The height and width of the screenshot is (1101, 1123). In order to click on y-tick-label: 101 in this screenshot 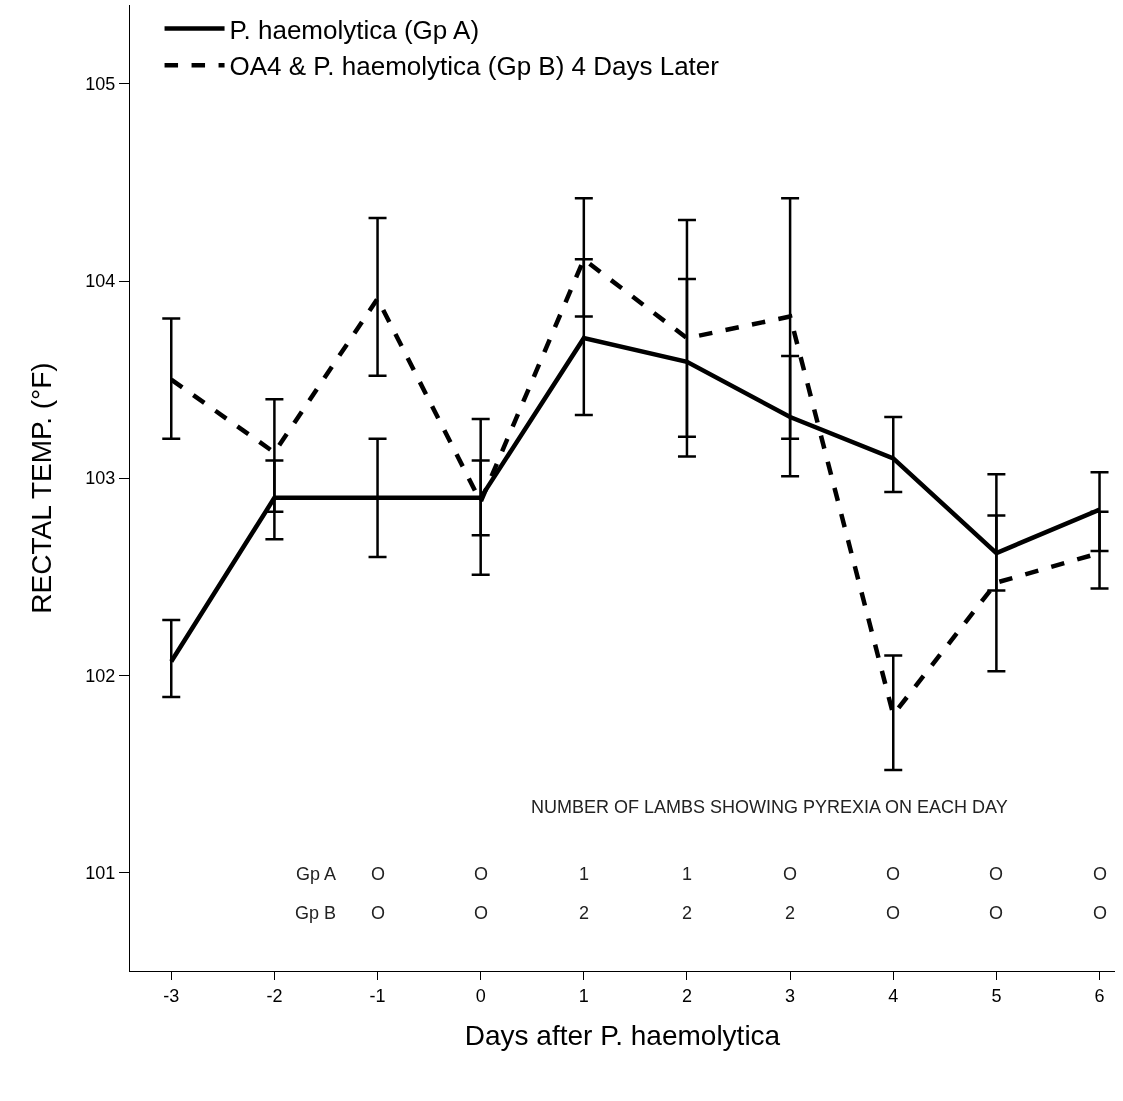, I will do `click(100, 872)`.